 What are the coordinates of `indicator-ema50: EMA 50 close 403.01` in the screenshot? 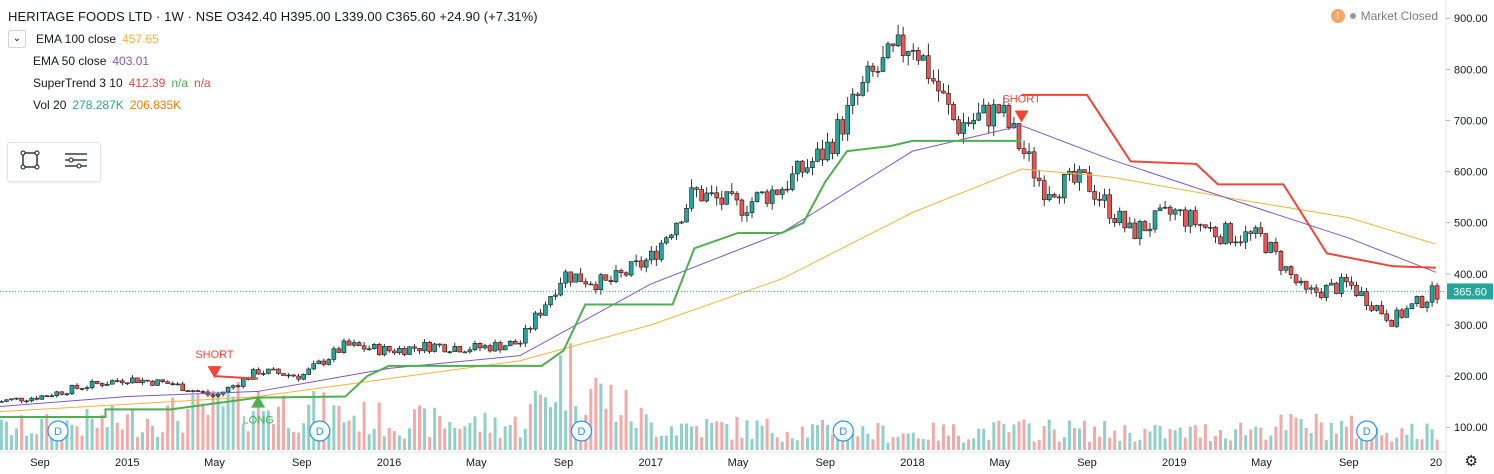 It's located at (273, 61).